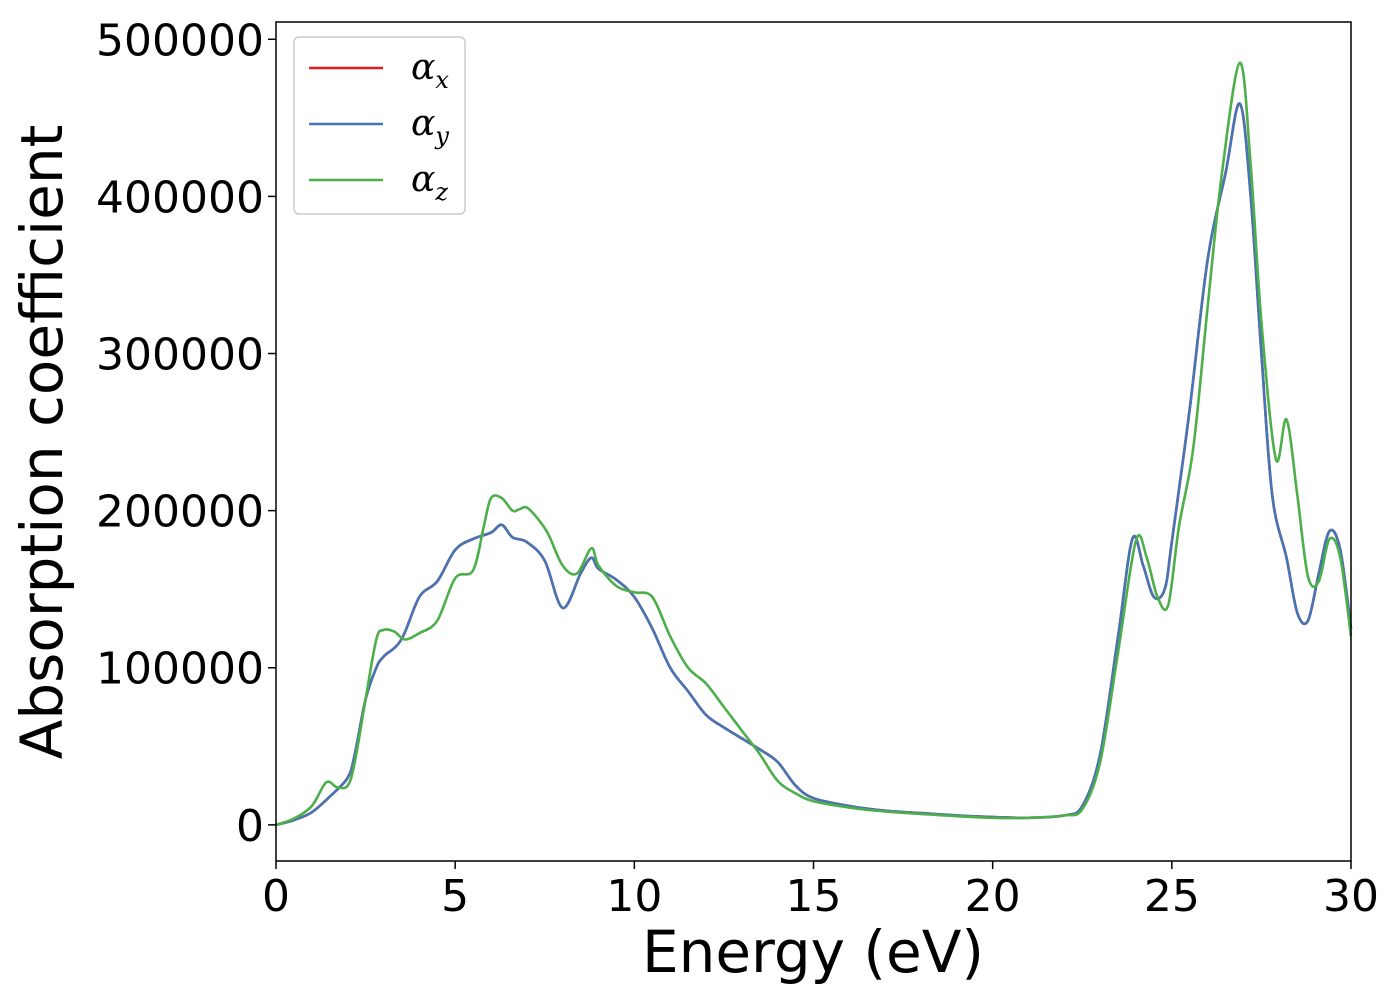 Image resolution: width=1400 pixels, height=1000 pixels. I want to click on y-tick-label: 500000, so click(180, 40).